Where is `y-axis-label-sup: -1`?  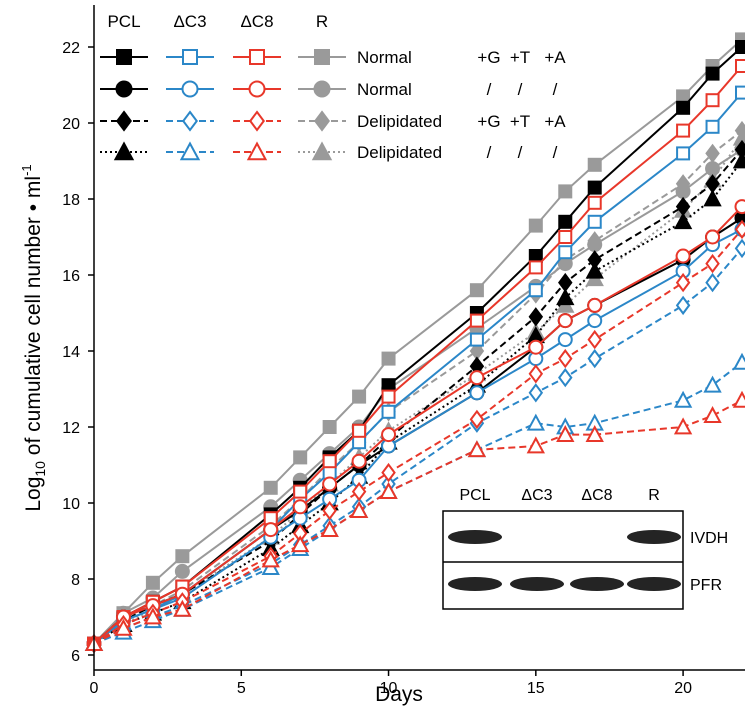 y-axis-label-sup: -1 is located at coordinates (26, 170).